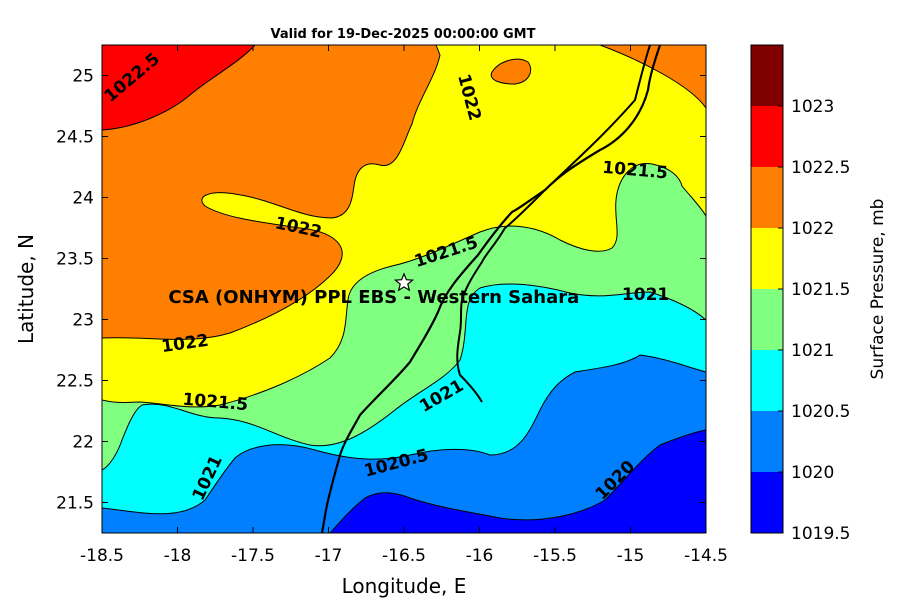 The width and height of the screenshot is (900, 600). What do you see at coordinates (75, 382) in the screenshot?
I see `y-tick-label: 22.5` at bounding box center [75, 382].